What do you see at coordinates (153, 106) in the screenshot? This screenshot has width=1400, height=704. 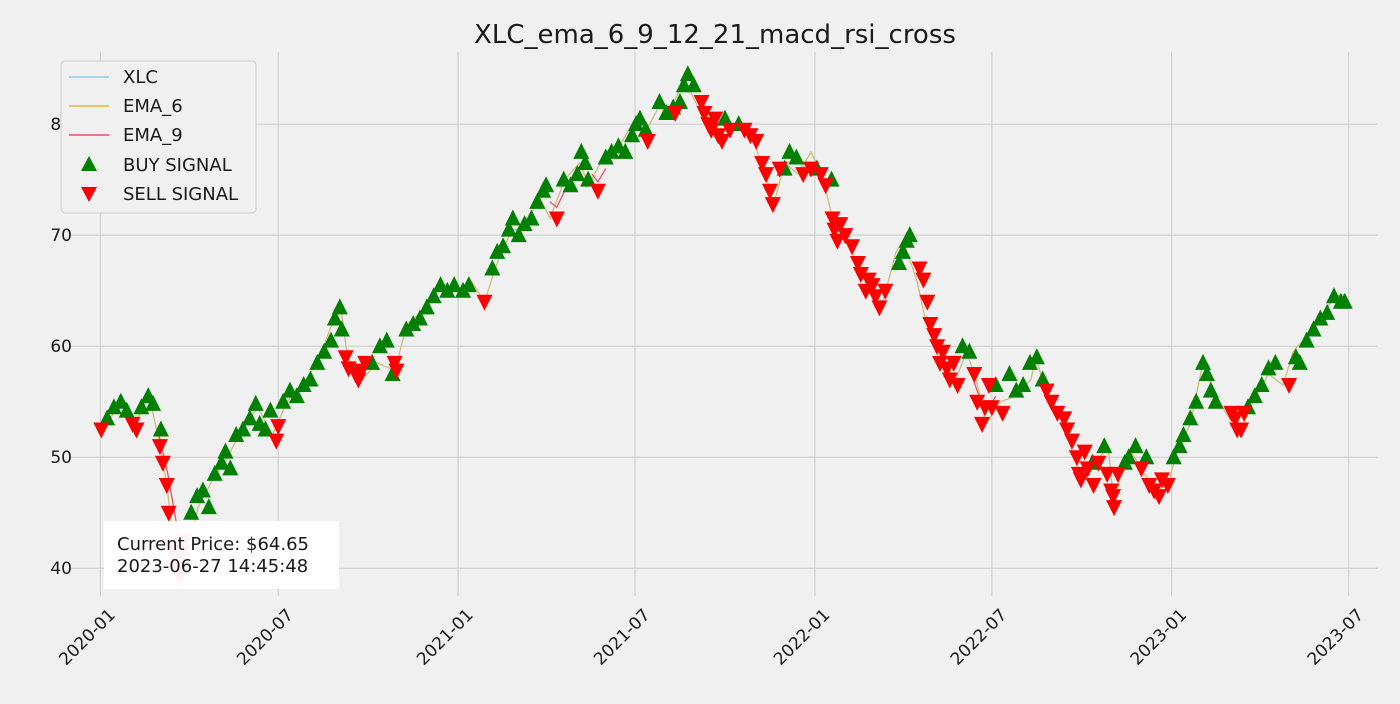 I see `legend-label-ema6: EMA_6` at bounding box center [153, 106].